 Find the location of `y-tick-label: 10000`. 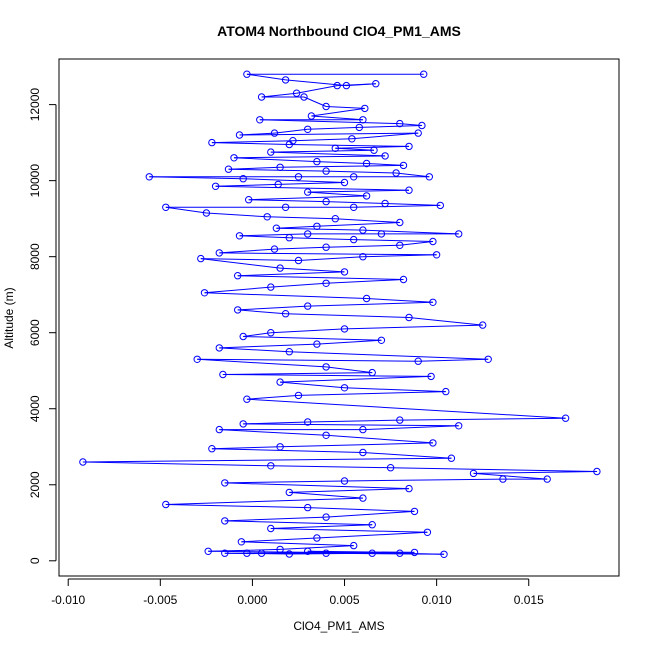

y-tick-label: 10000 is located at coordinates (35, 181).